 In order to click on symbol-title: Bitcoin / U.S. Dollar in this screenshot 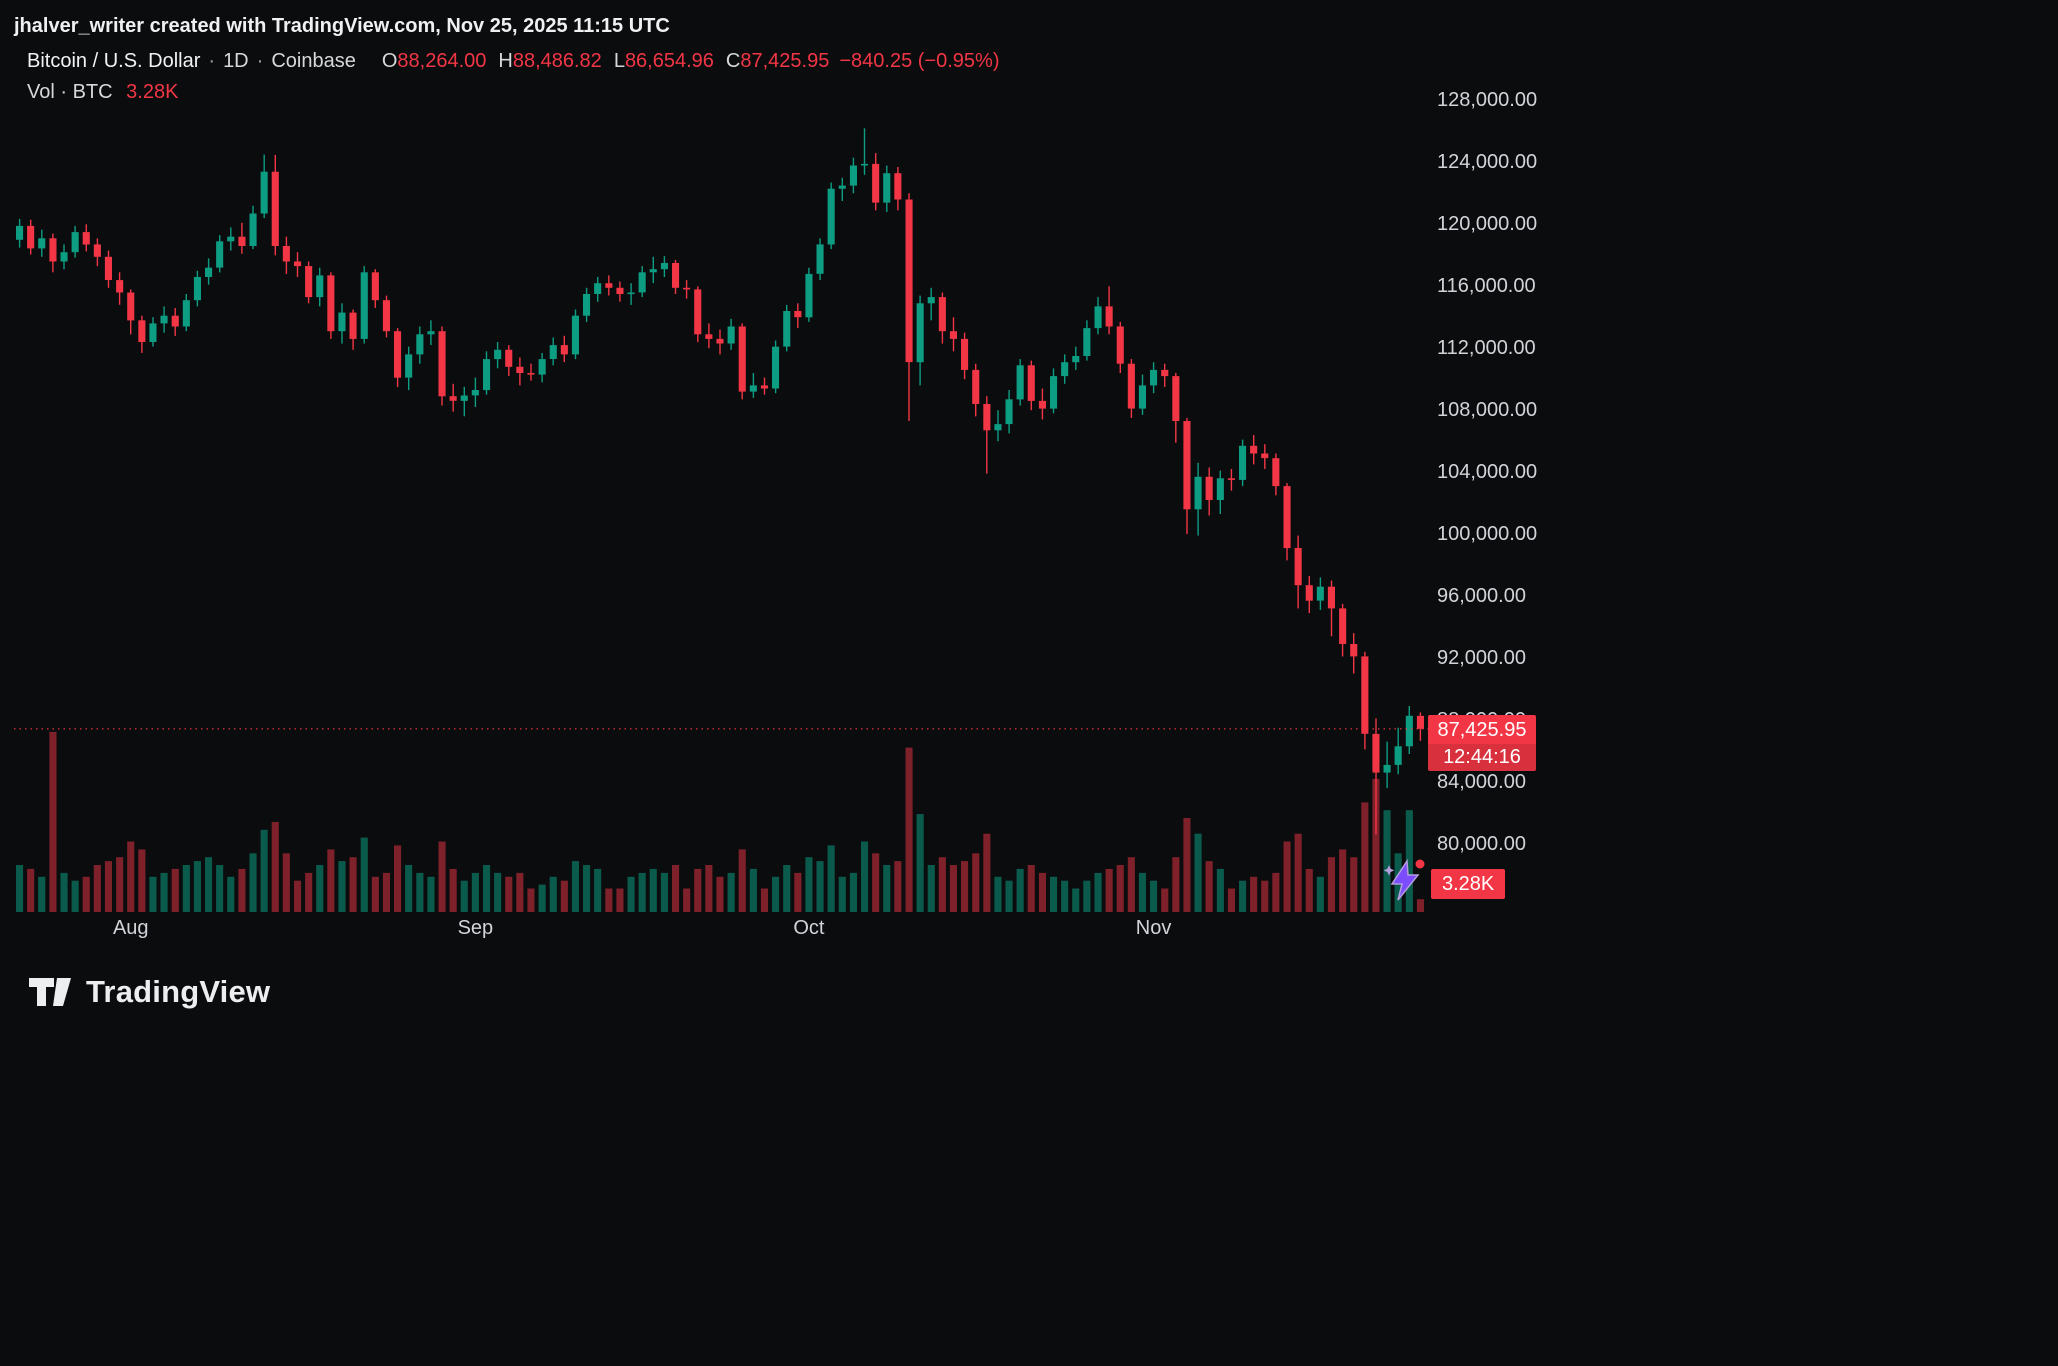, I will do `click(114, 61)`.